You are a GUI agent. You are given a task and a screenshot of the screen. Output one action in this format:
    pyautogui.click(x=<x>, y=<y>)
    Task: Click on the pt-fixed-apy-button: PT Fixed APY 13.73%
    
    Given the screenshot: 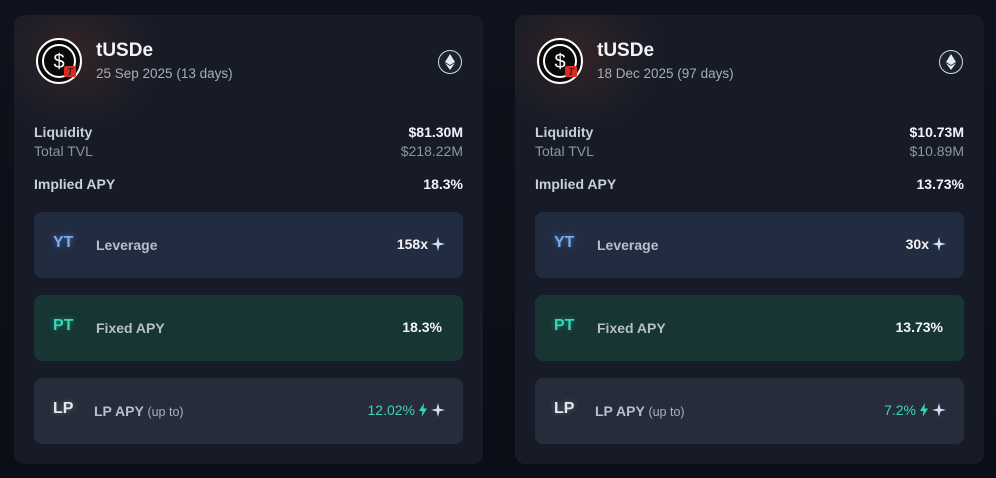 What is the action you would take?
    pyautogui.click(x=749, y=328)
    